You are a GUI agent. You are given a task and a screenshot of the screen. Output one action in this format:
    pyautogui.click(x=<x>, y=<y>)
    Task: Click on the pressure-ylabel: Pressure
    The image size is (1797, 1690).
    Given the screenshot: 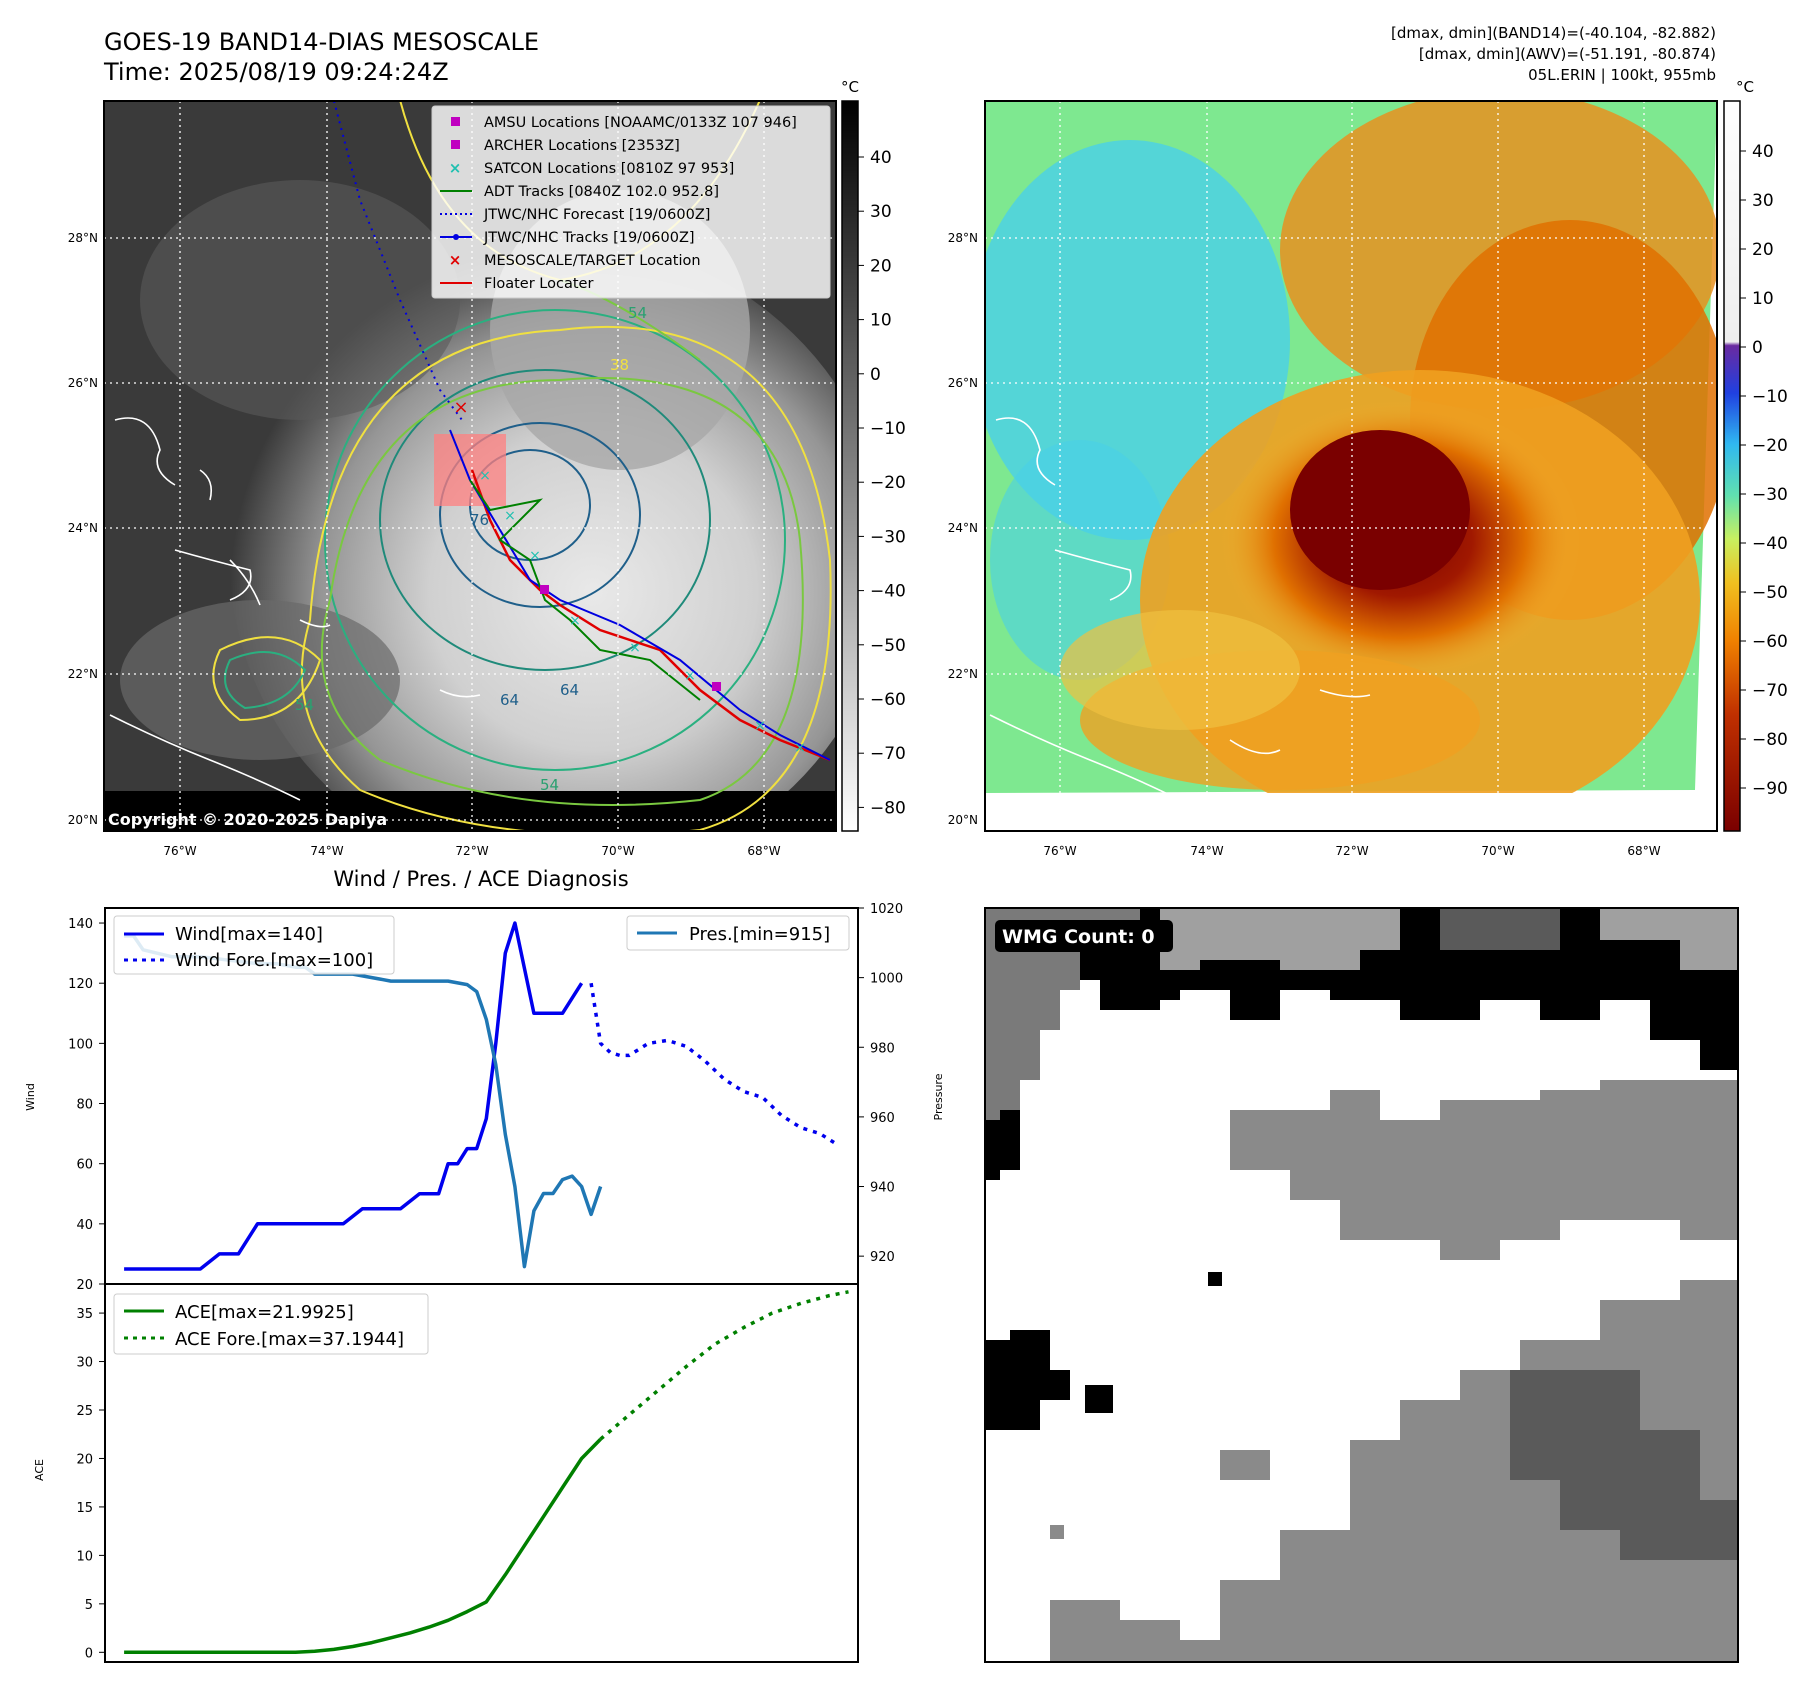 What is the action you would take?
    pyautogui.click(x=938, y=1096)
    